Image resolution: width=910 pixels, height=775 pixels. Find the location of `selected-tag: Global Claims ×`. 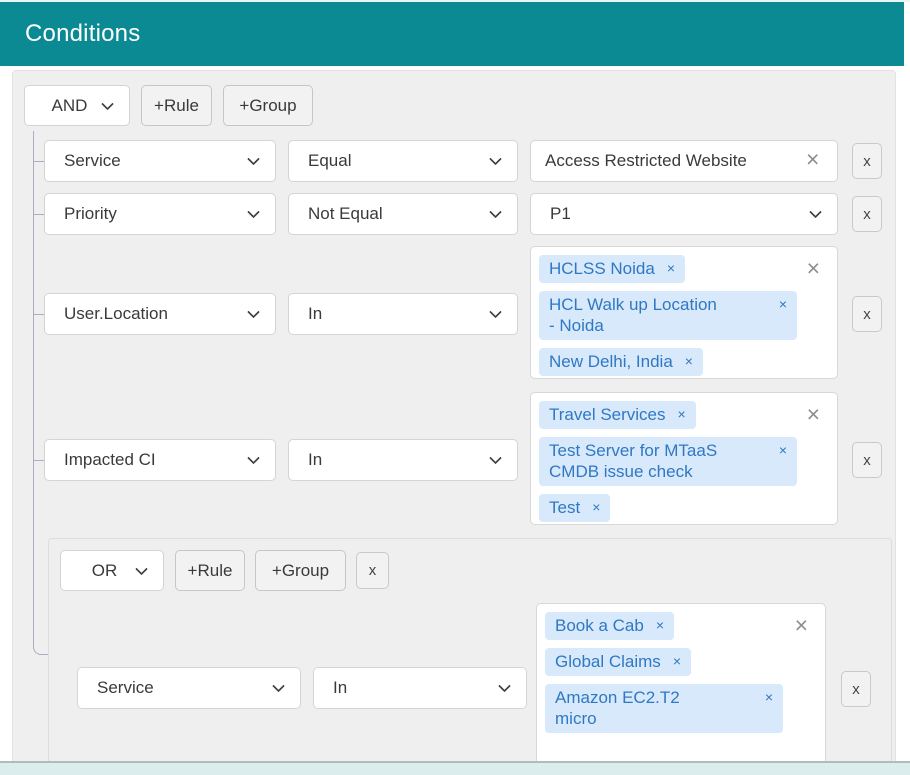

selected-tag: Global Claims × is located at coordinates (618, 662).